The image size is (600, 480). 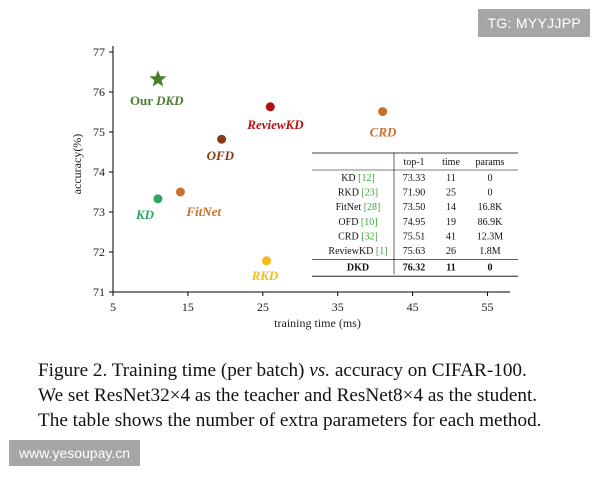 I want to click on table-cell-top1: 75.51, so click(x=414, y=236).